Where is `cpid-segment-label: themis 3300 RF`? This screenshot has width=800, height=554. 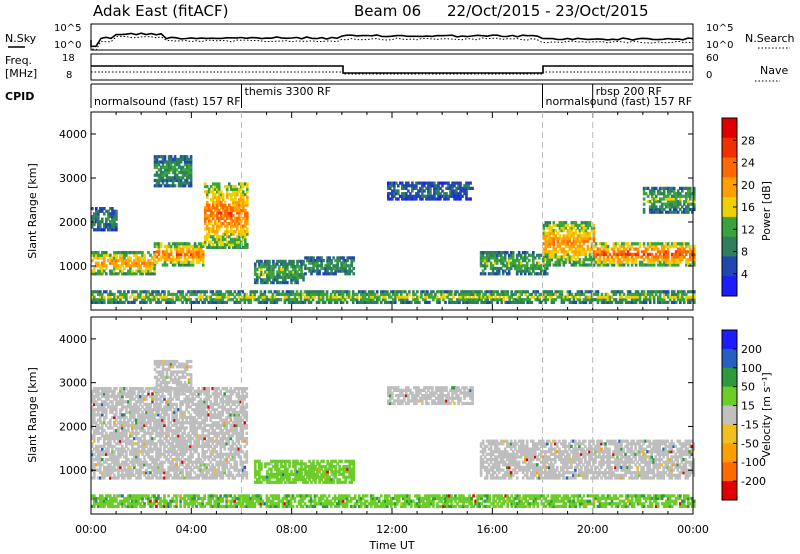 cpid-segment-label: themis 3300 RF is located at coordinates (288, 91).